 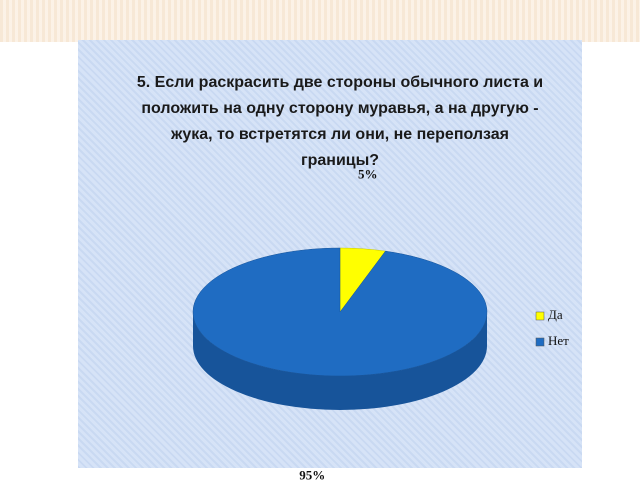 I want to click on data-label: 95%, so click(x=312, y=473).